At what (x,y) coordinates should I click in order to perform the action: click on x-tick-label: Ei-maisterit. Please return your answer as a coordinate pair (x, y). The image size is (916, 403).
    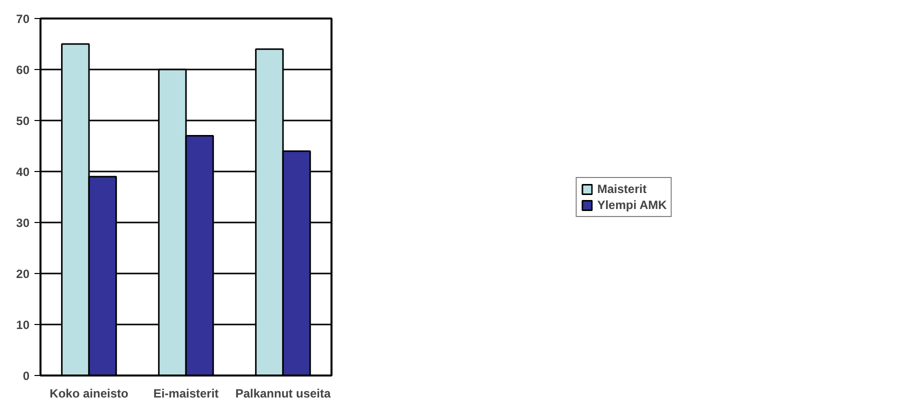
    Looking at the image, I should click on (186, 393).